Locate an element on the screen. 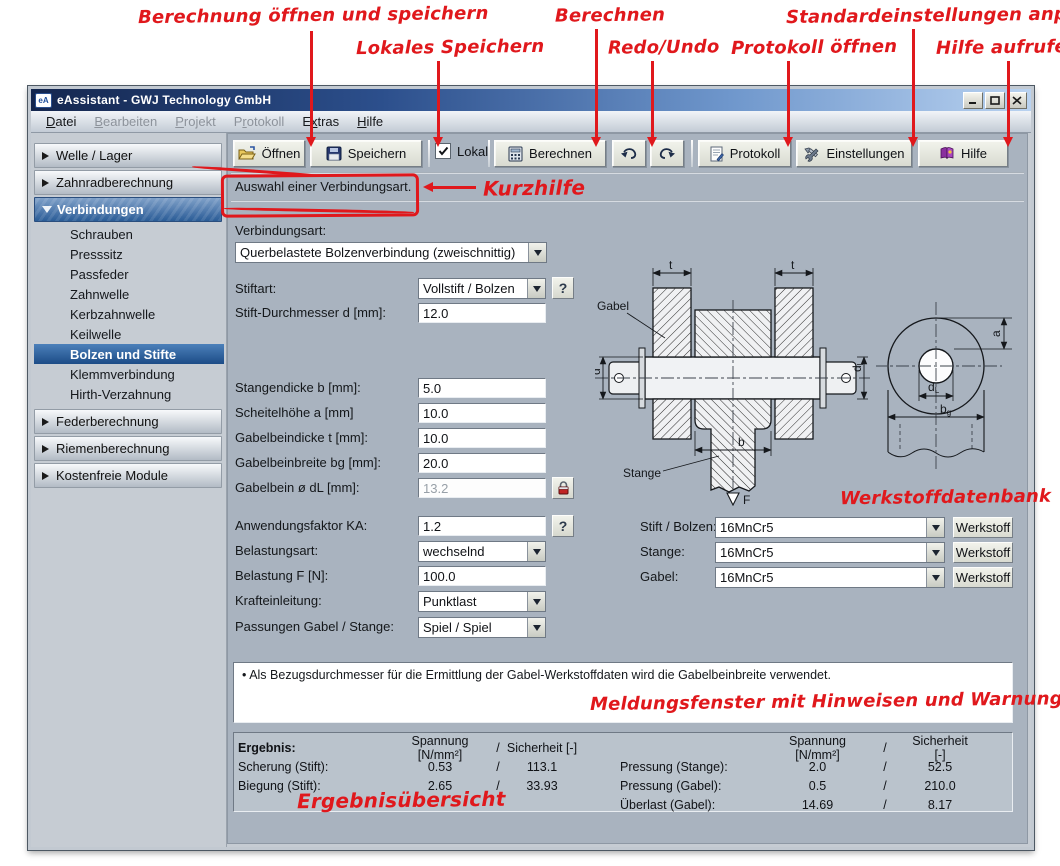 The width and height of the screenshot is (1060, 866). open-button: Öffnen is located at coordinates (269, 153).